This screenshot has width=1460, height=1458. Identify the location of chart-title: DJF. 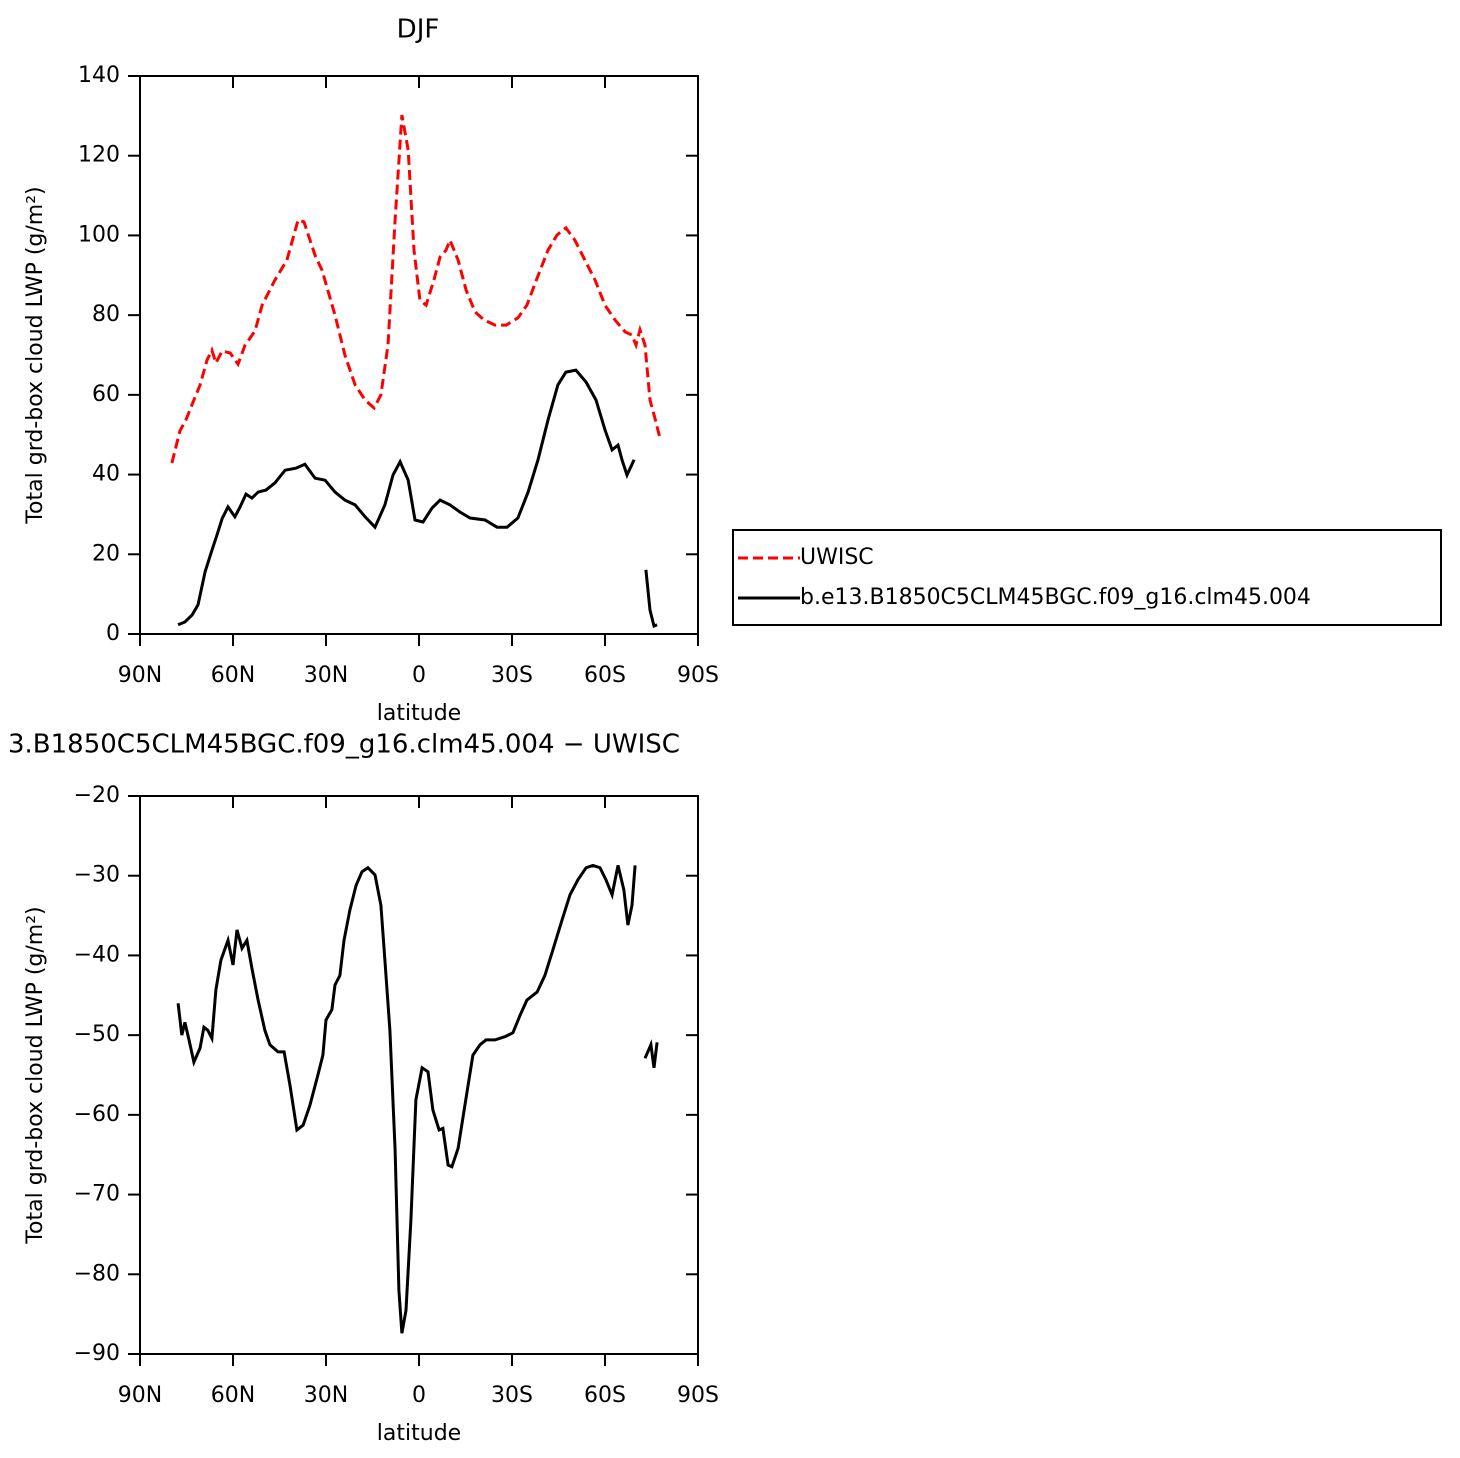
(418, 30).